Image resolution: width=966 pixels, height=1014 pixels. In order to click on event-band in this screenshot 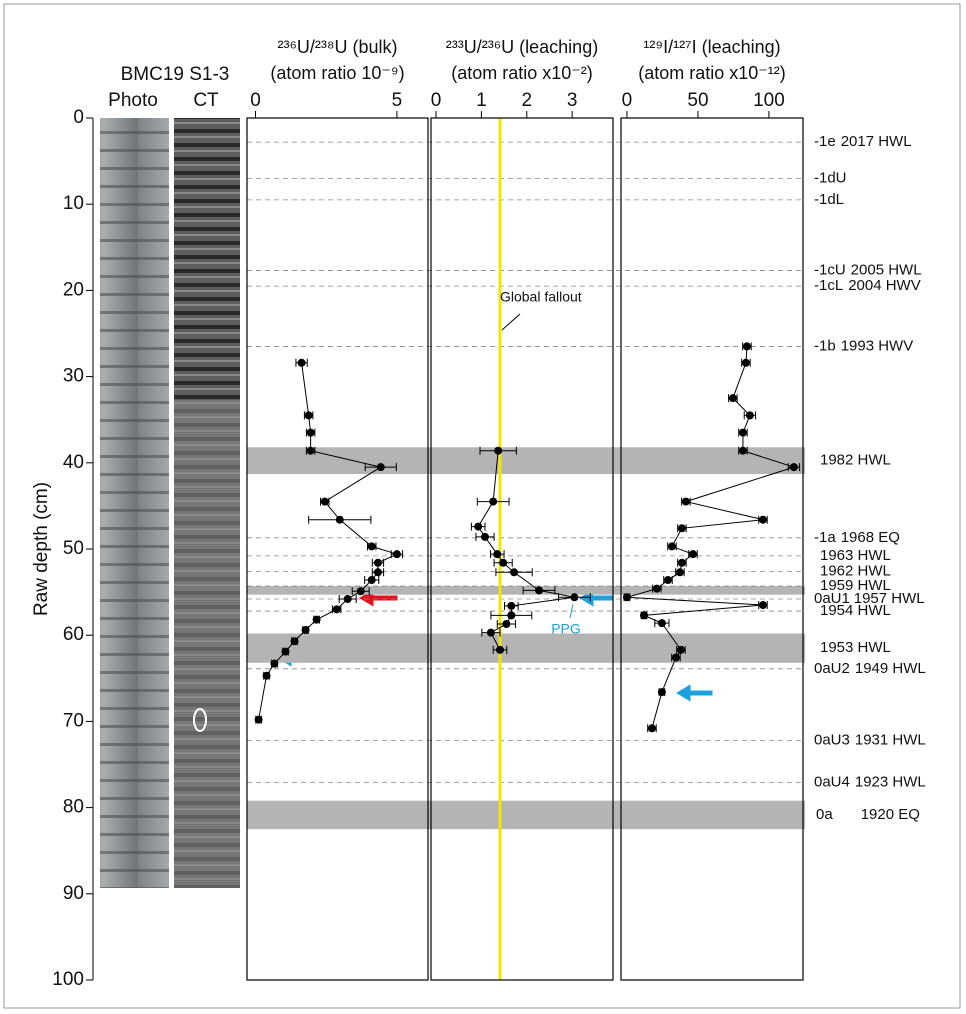, I will do `click(526, 461)`.